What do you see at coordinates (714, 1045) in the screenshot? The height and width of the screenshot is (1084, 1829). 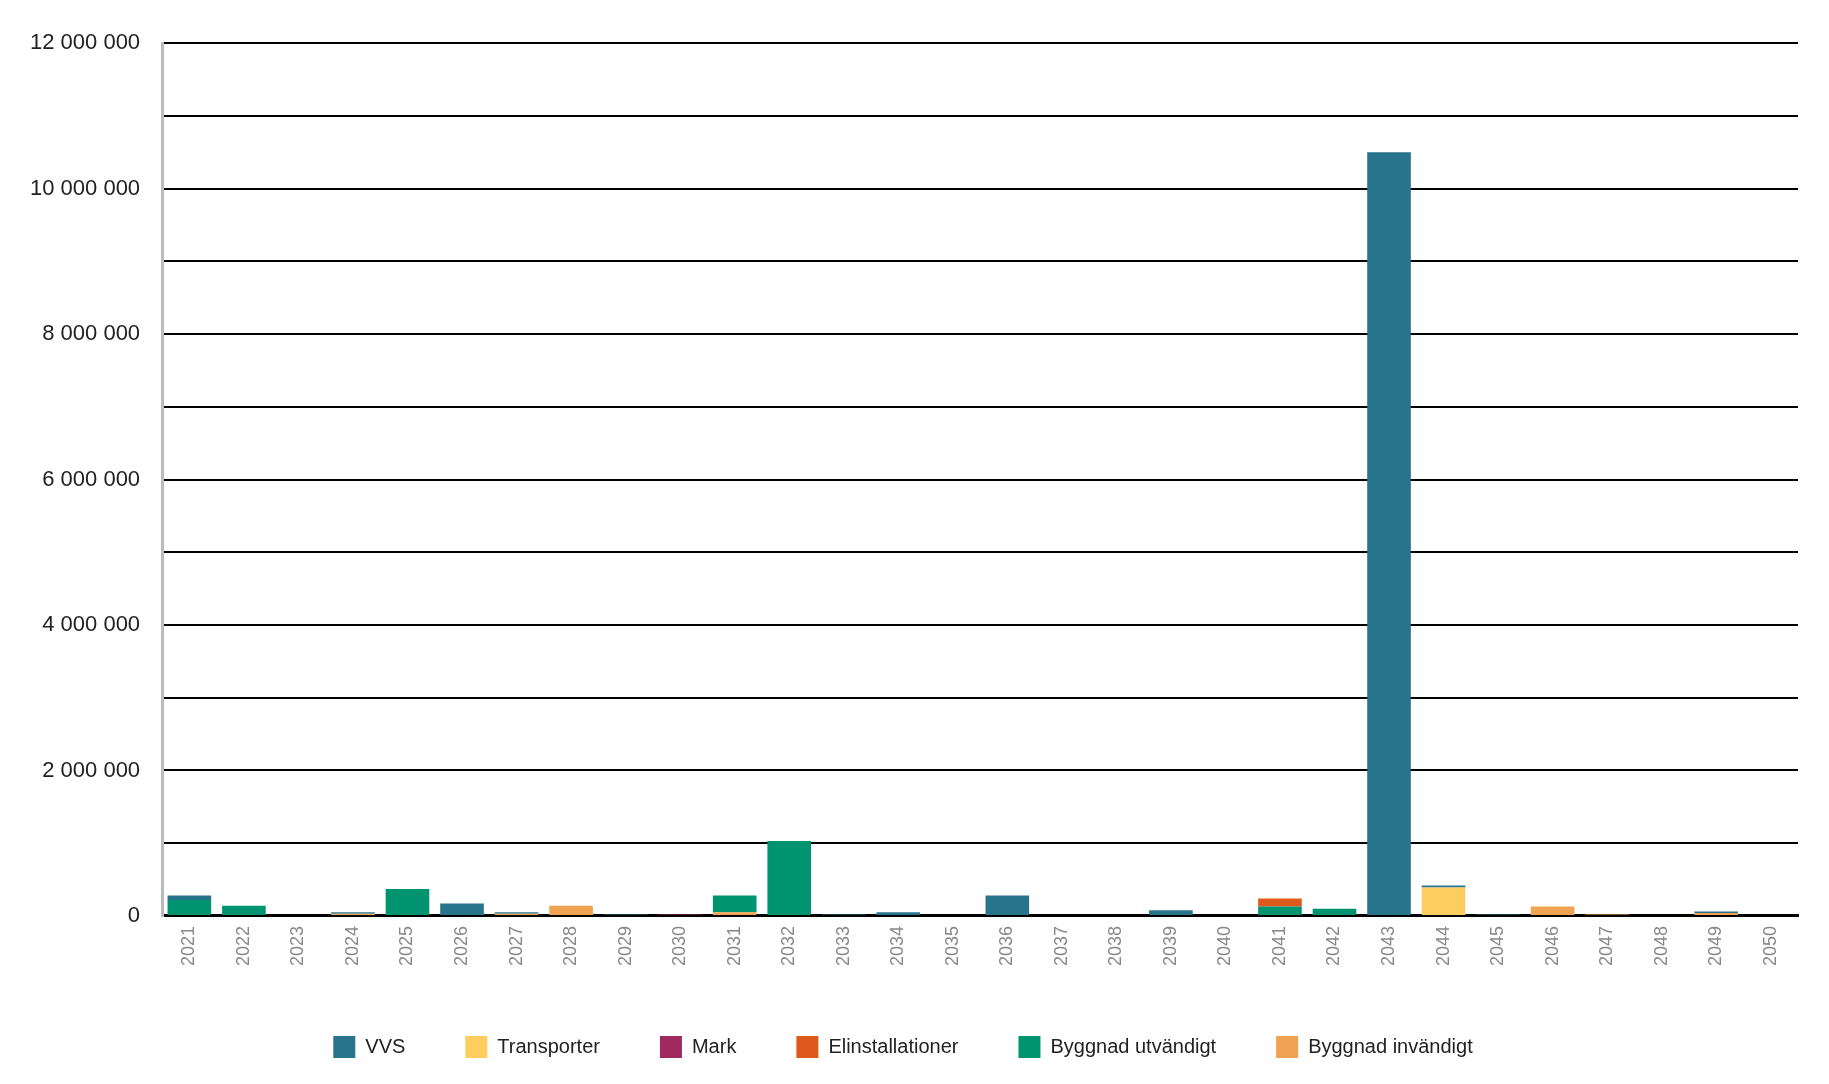 I see `legend-label: Mark` at bounding box center [714, 1045].